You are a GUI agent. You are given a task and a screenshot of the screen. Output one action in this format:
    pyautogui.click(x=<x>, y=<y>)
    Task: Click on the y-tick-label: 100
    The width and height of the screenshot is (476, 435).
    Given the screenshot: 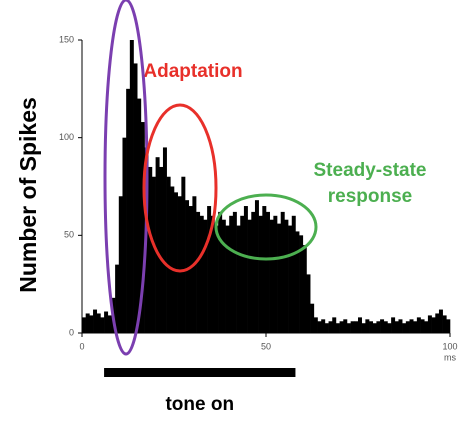 What is the action you would take?
    pyautogui.click(x=66, y=137)
    